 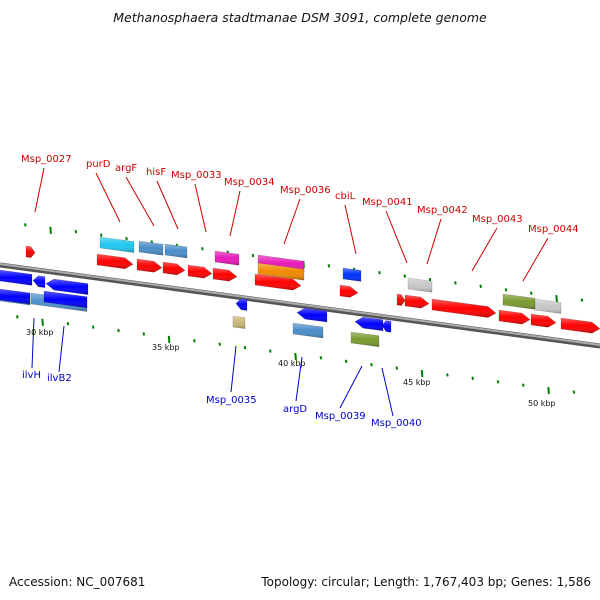 What do you see at coordinates (231, 400) in the screenshot?
I see `gene-label-msp-0035: Msp_0035` at bounding box center [231, 400].